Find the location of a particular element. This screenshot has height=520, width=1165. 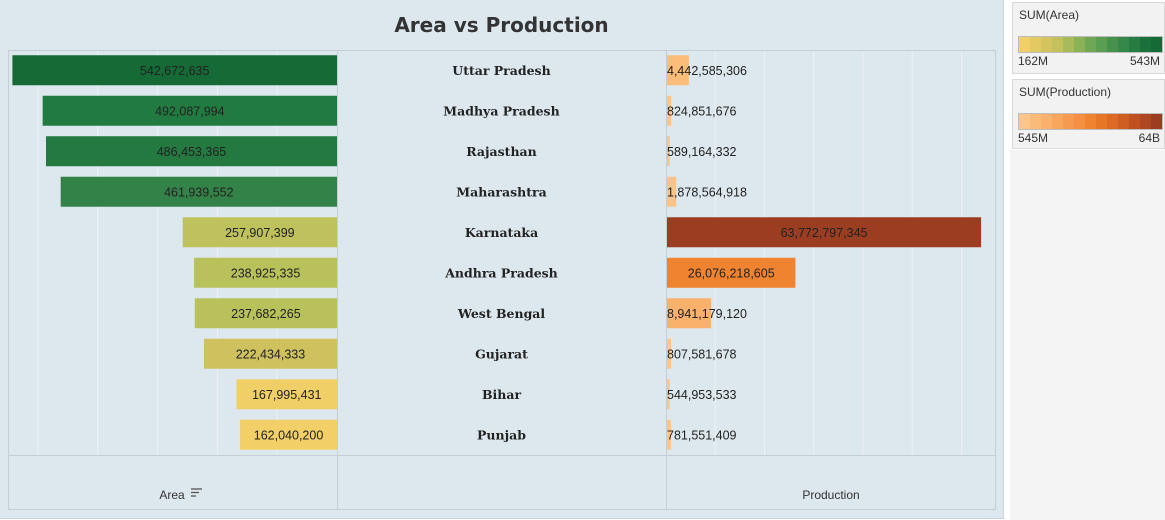

legend-min-label: 545M is located at coordinates (1033, 138).